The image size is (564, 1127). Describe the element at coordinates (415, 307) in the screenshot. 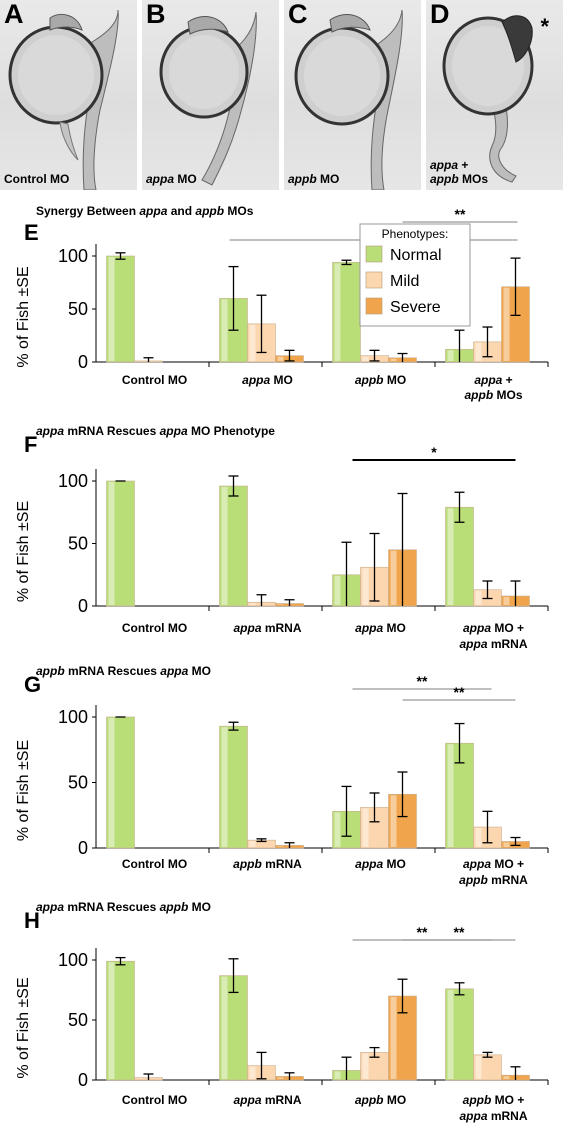

I see `legend-entry: Severe` at that location.